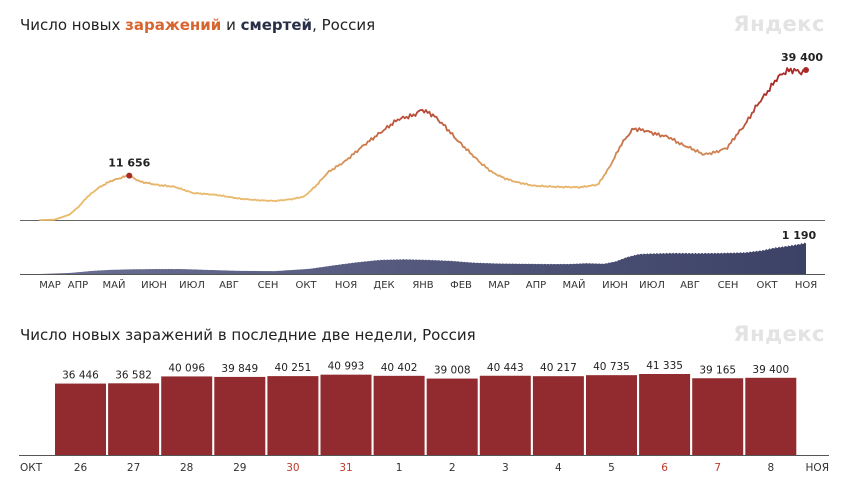 This screenshot has height=493, width=851. Describe the element at coordinates (717, 468) in the screenshot. I see `bar-category-label: 7` at that location.